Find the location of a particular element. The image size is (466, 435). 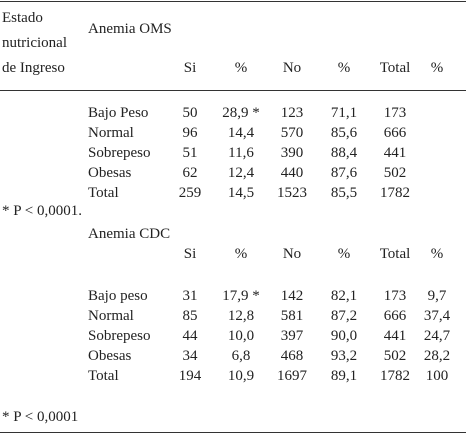

cell: 194 is located at coordinates (190, 376).